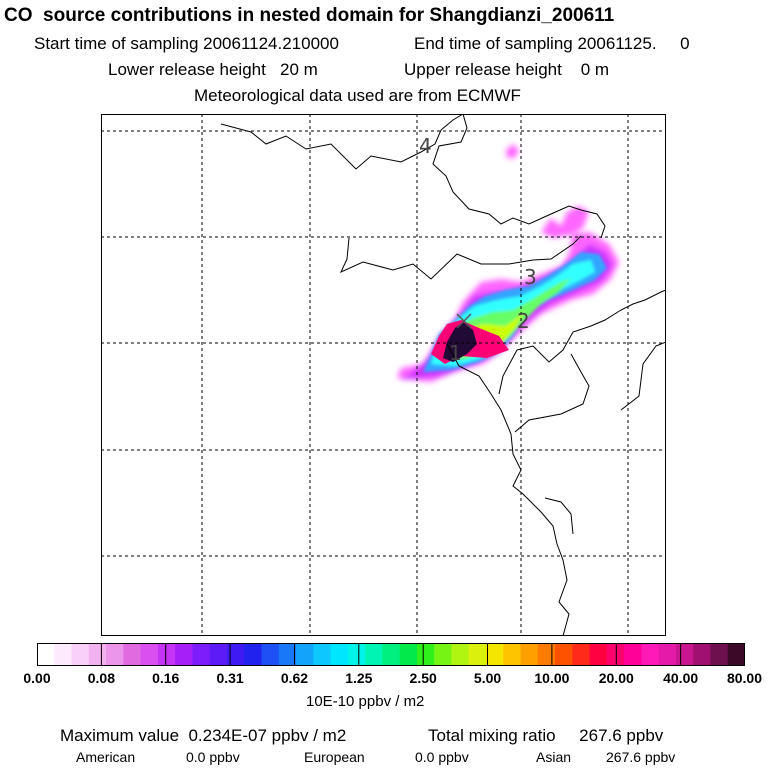  I want to click on colorbar-tick-label: 5.00, so click(487, 678).